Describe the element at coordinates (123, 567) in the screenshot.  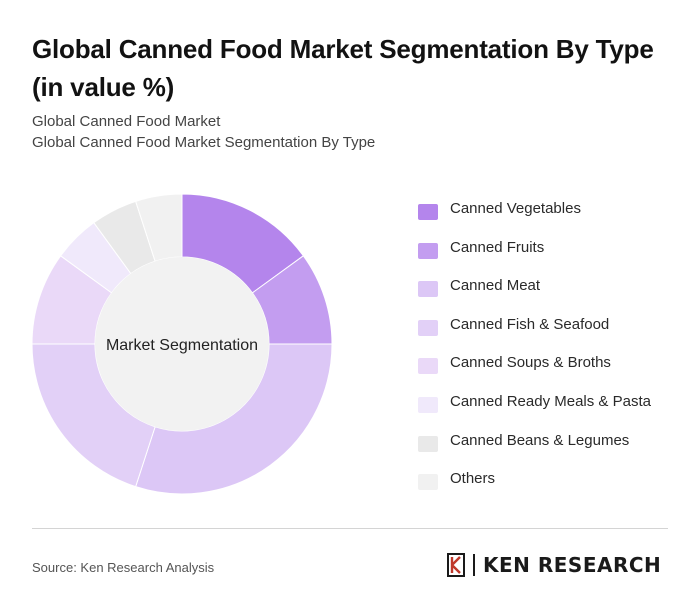
I see `source-note: Source: Ken Research Analysis` at that location.